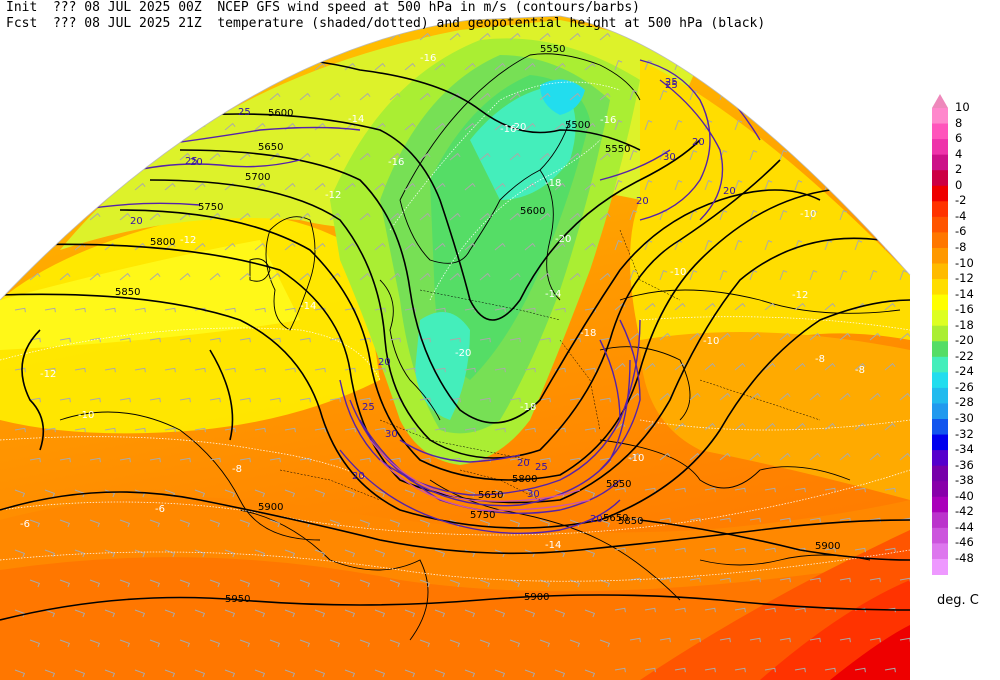  What do you see at coordinates (160, 509) in the screenshot?
I see `temp-label: -6` at bounding box center [160, 509].